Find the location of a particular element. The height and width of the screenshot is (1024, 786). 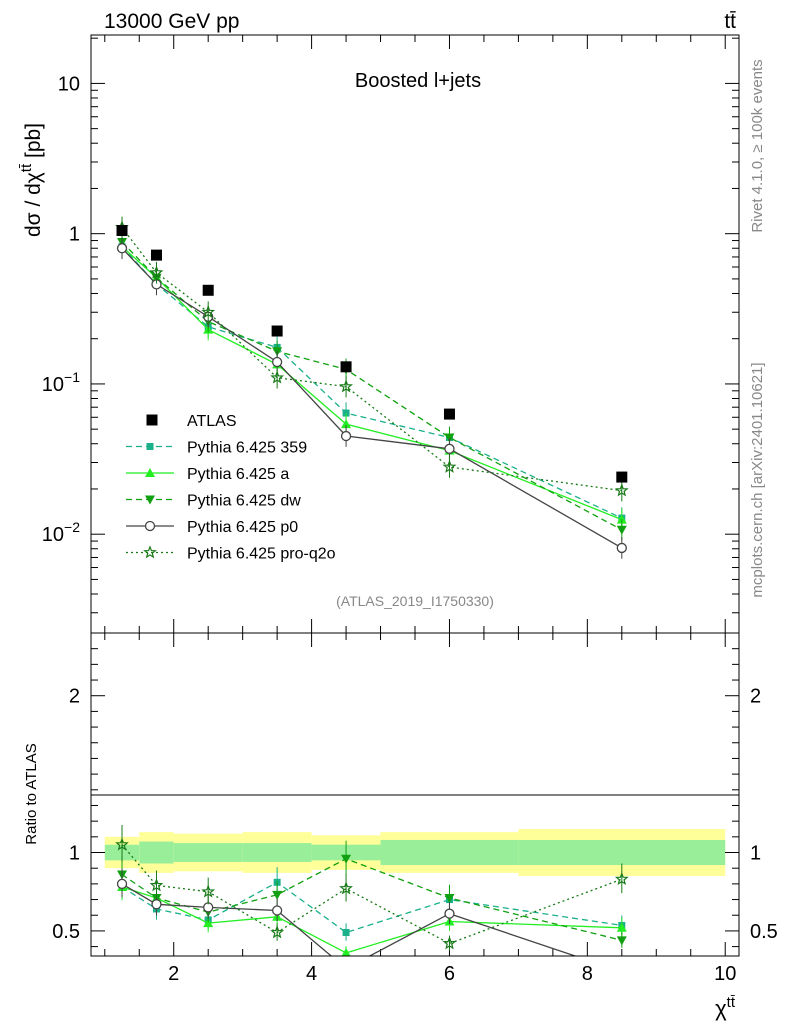

legend-entry: Pythia 6.425 a is located at coordinates (207, 474).